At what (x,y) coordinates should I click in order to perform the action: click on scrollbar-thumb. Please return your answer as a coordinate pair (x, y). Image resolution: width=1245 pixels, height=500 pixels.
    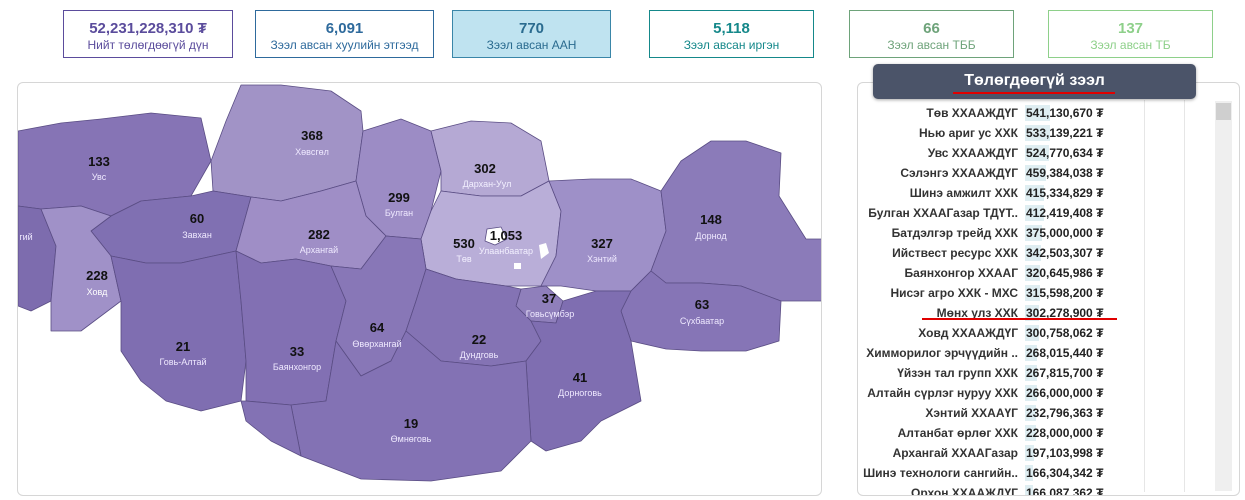
    Looking at the image, I should click on (1223, 111).